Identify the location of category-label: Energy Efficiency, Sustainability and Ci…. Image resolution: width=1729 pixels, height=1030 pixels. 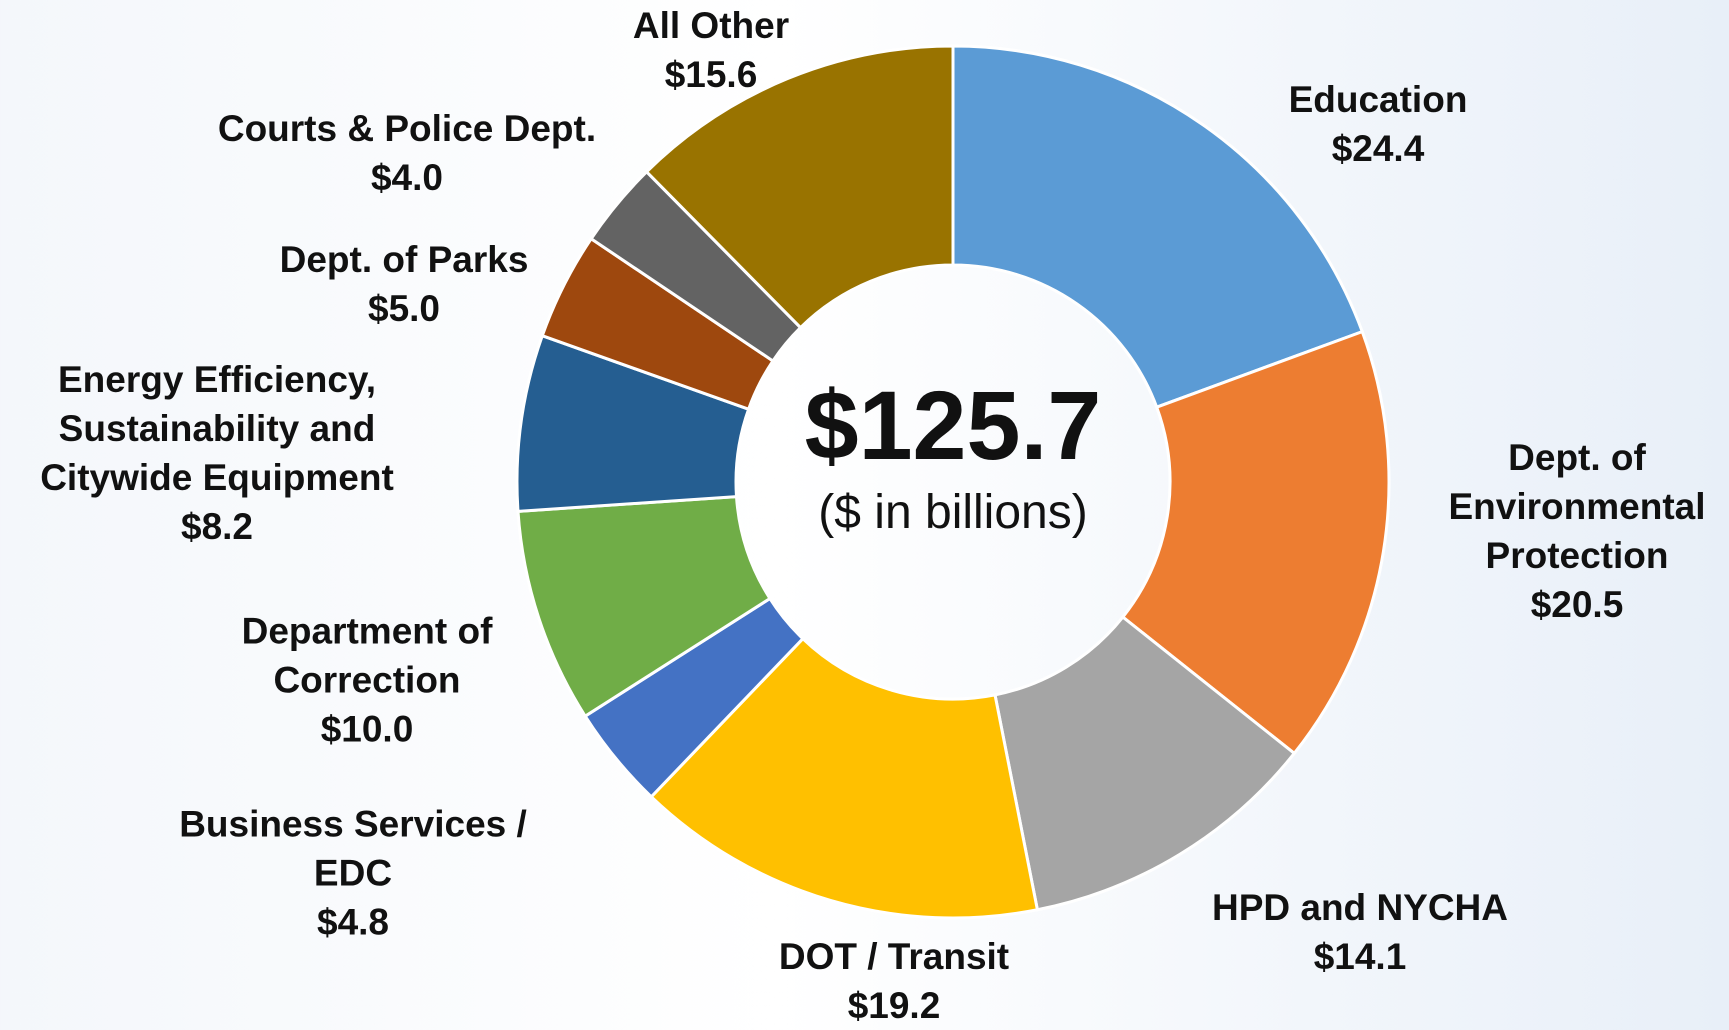
(217, 428).